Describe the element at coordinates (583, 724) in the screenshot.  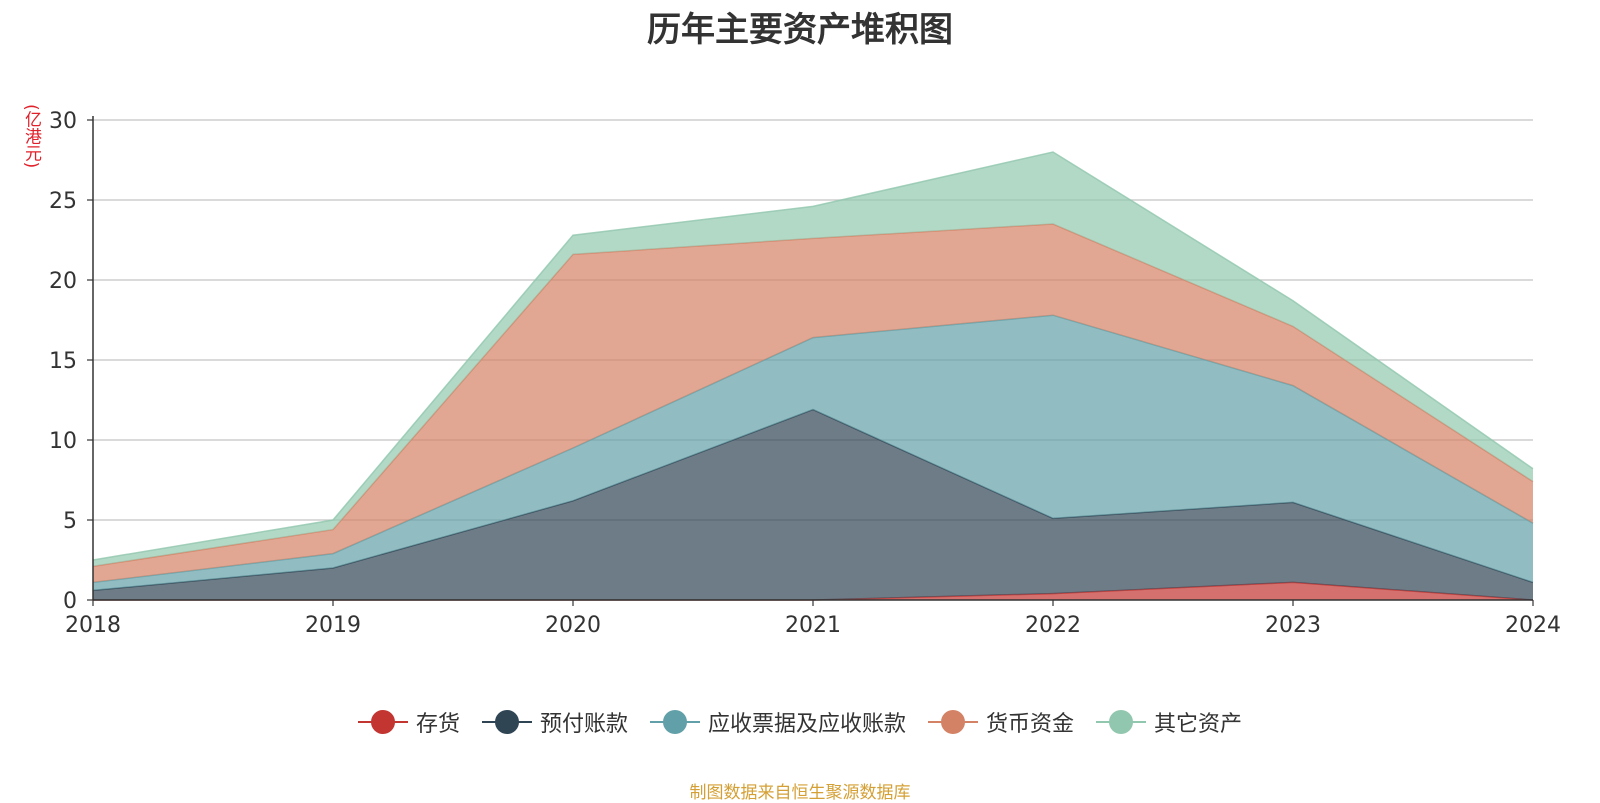
I see `legend-label: 预付账款` at that location.